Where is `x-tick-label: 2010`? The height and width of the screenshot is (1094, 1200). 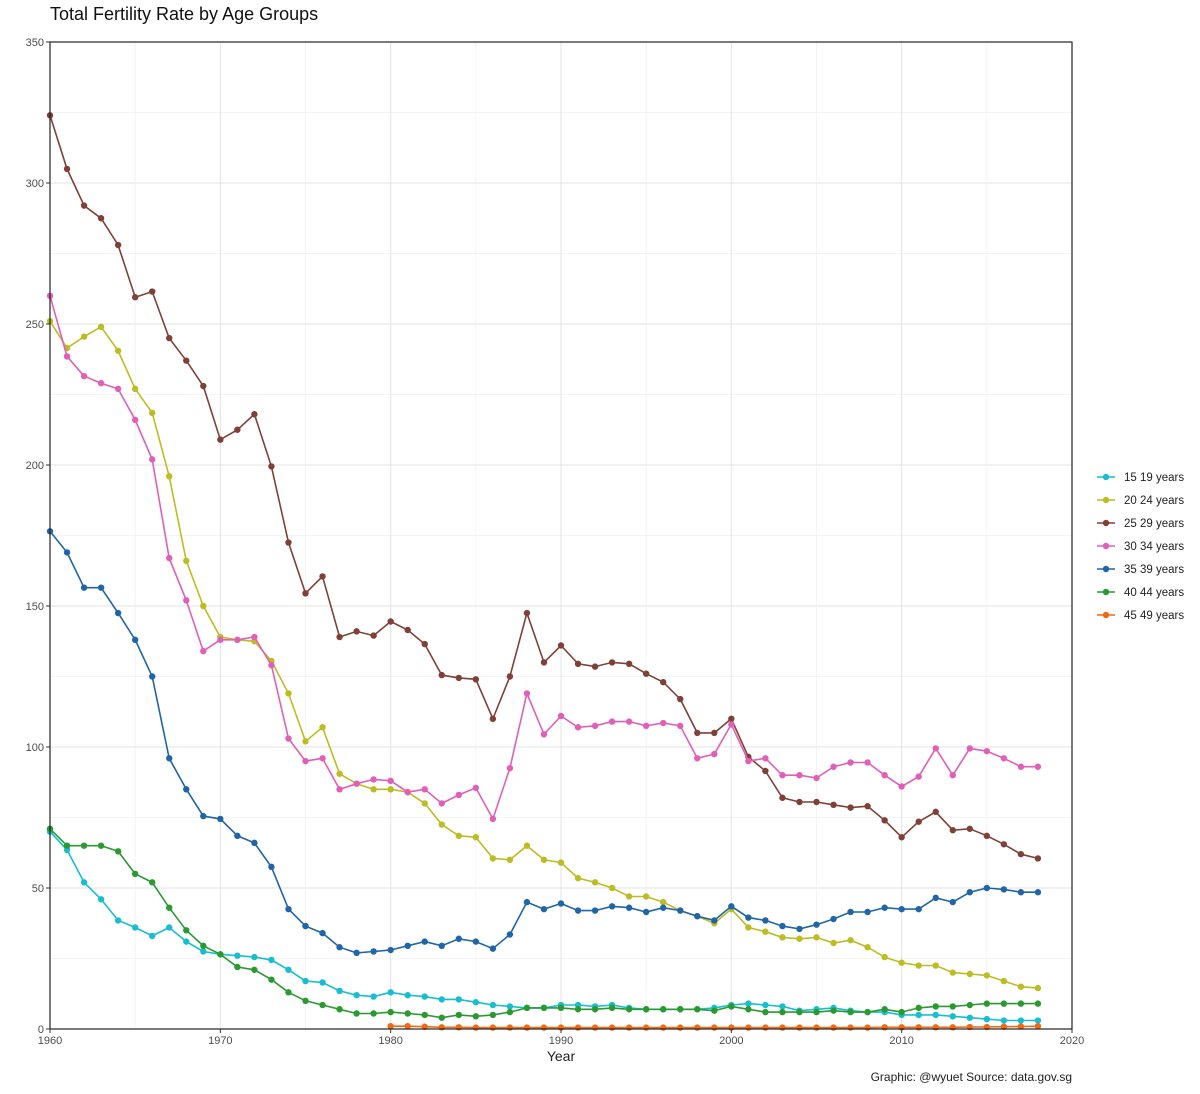 x-tick-label: 2010 is located at coordinates (901, 1041).